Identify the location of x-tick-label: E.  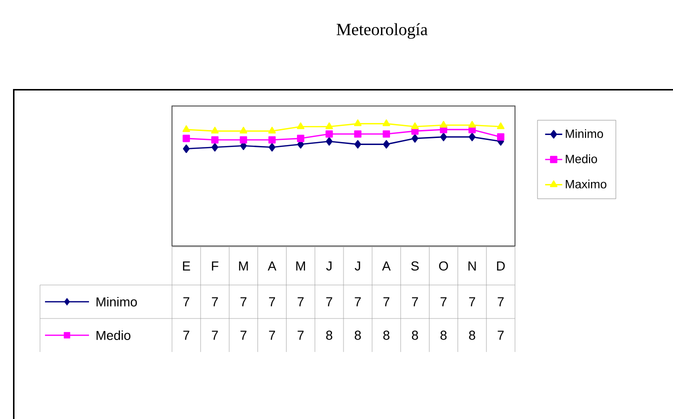
(186, 266).